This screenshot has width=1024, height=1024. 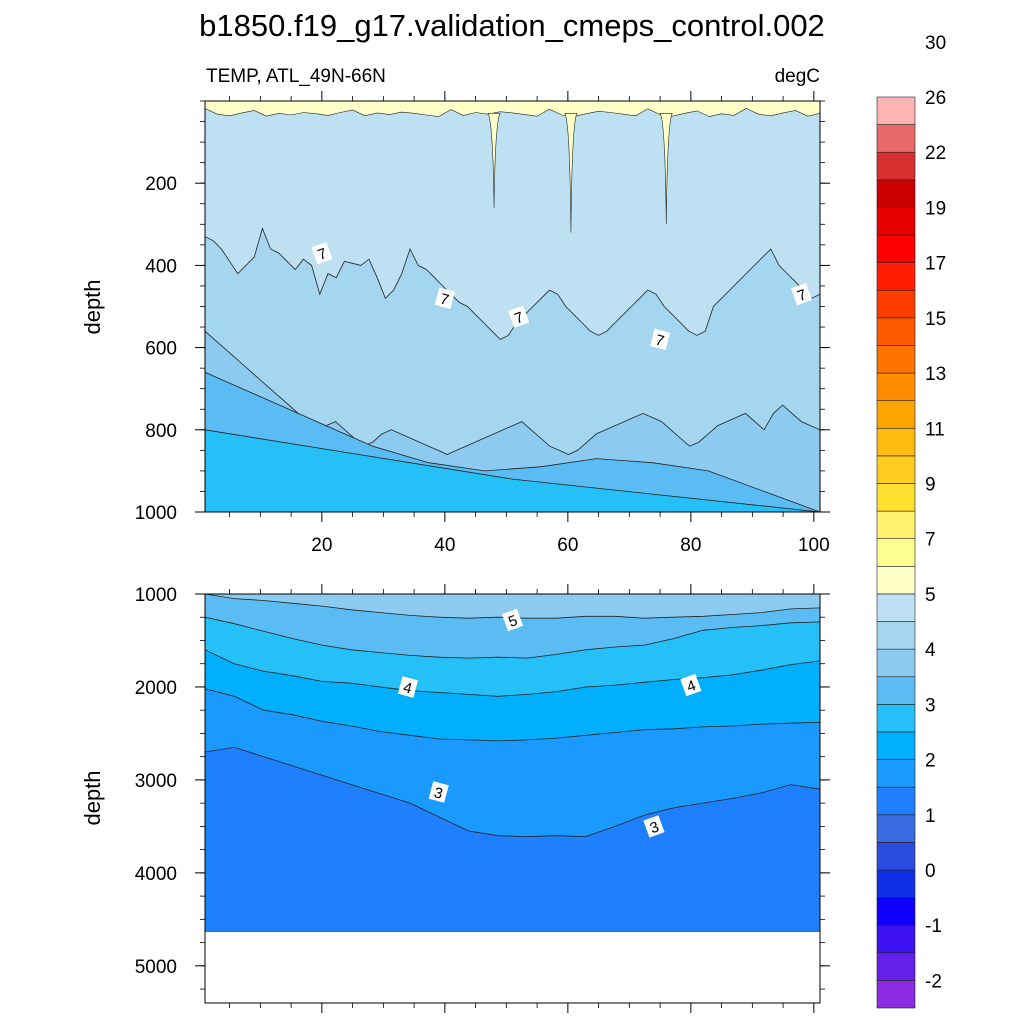 What do you see at coordinates (322, 253) in the screenshot?
I see `contour-label-1: 7` at bounding box center [322, 253].